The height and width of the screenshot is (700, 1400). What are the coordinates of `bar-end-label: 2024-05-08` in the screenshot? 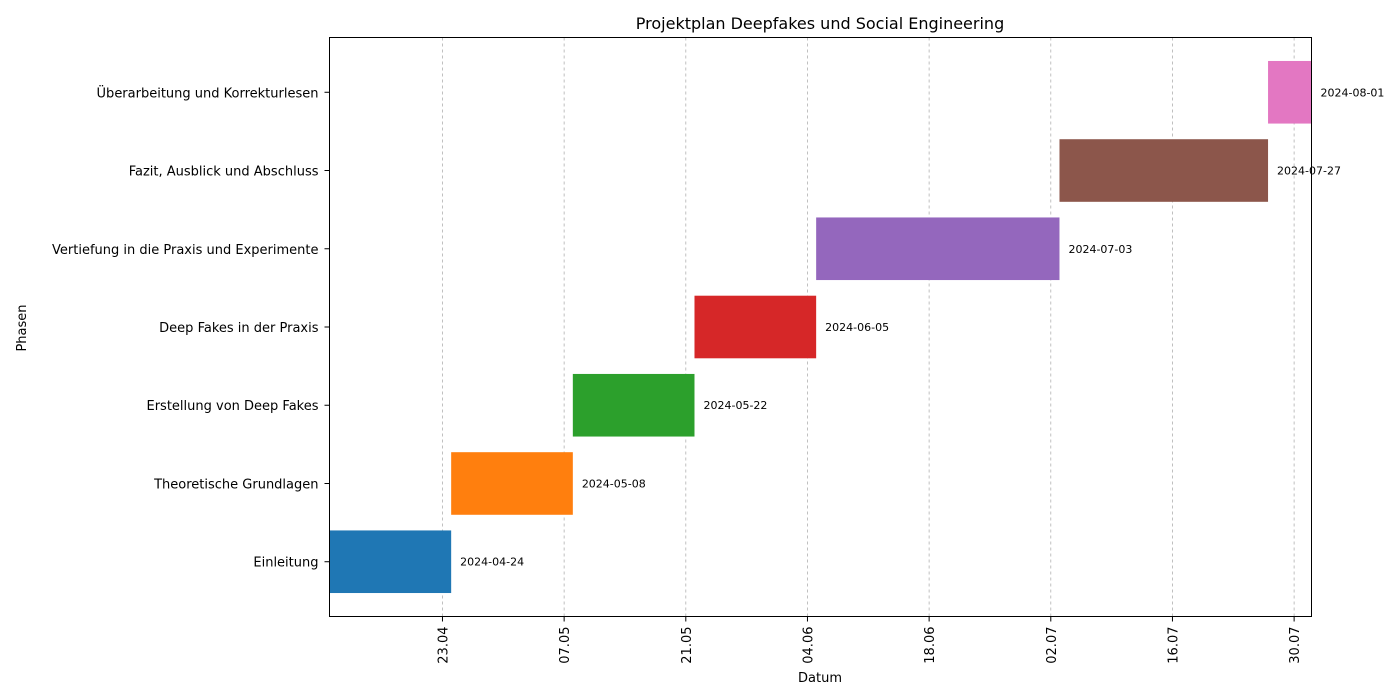 It's located at (614, 483).